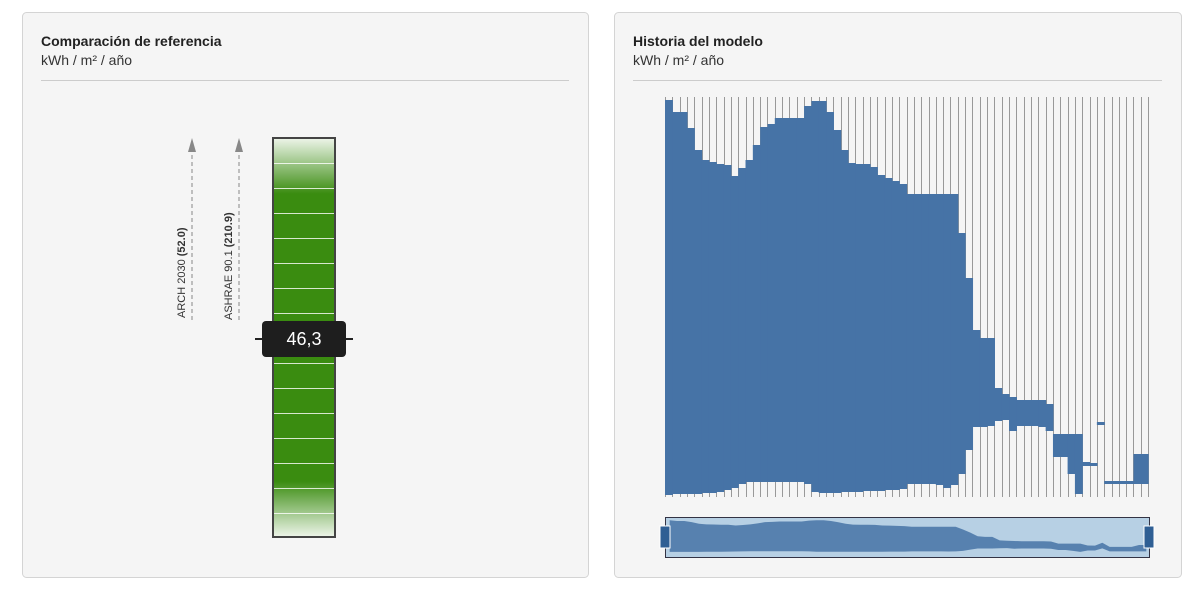  I want to click on navigator-series, so click(908, 536).